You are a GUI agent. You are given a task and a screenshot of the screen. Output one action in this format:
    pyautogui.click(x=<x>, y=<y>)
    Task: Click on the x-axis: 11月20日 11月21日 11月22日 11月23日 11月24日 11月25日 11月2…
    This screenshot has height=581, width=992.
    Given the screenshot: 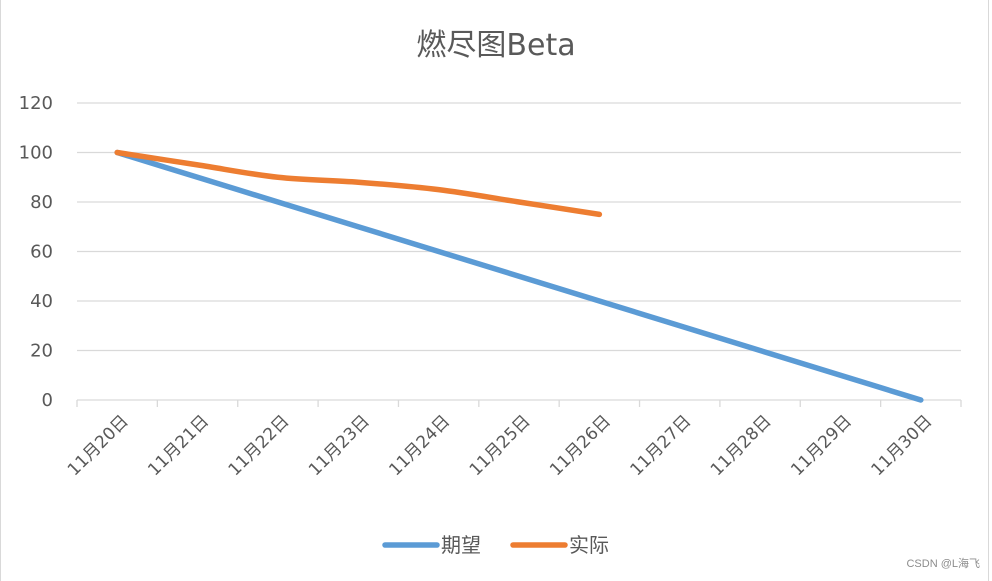 What is the action you would take?
    pyautogui.click(x=513, y=439)
    